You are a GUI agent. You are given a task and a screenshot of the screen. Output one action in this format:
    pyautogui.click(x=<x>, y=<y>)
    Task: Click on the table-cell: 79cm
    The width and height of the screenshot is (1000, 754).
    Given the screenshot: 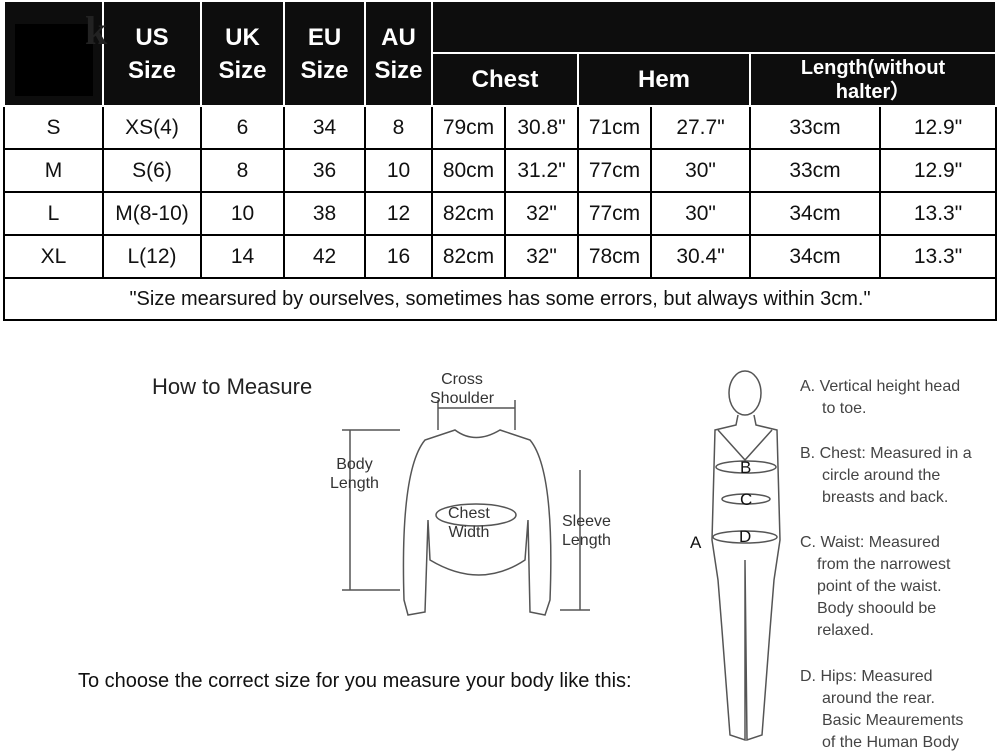 What is the action you would take?
    pyautogui.click(x=468, y=127)
    